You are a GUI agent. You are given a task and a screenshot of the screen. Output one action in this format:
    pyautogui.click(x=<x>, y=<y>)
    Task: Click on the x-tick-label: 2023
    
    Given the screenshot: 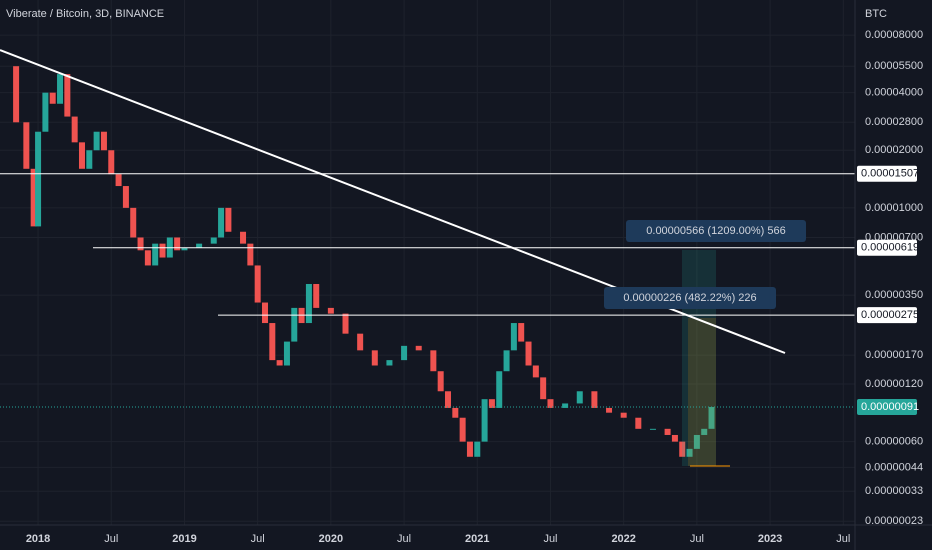 What is the action you would take?
    pyautogui.click(x=770, y=539)
    